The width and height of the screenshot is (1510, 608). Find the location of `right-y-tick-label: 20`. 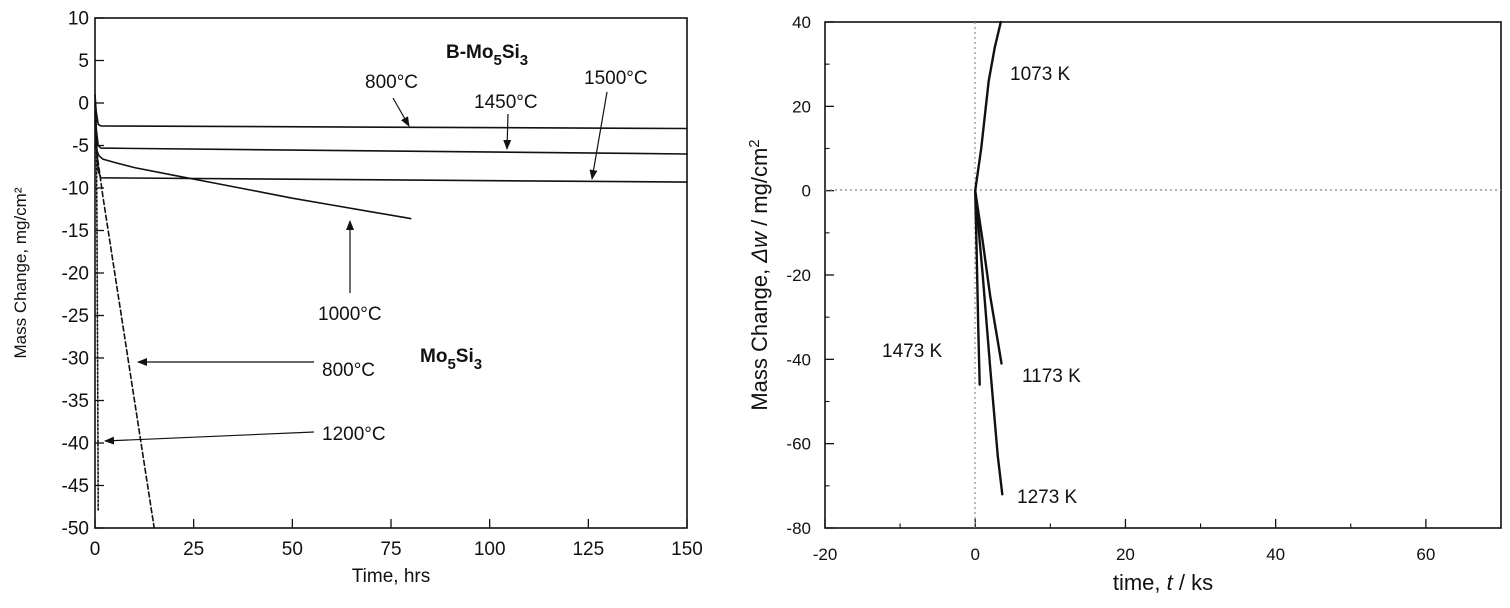

right-y-tick-label: 20 is located at coordinates (801, 106).